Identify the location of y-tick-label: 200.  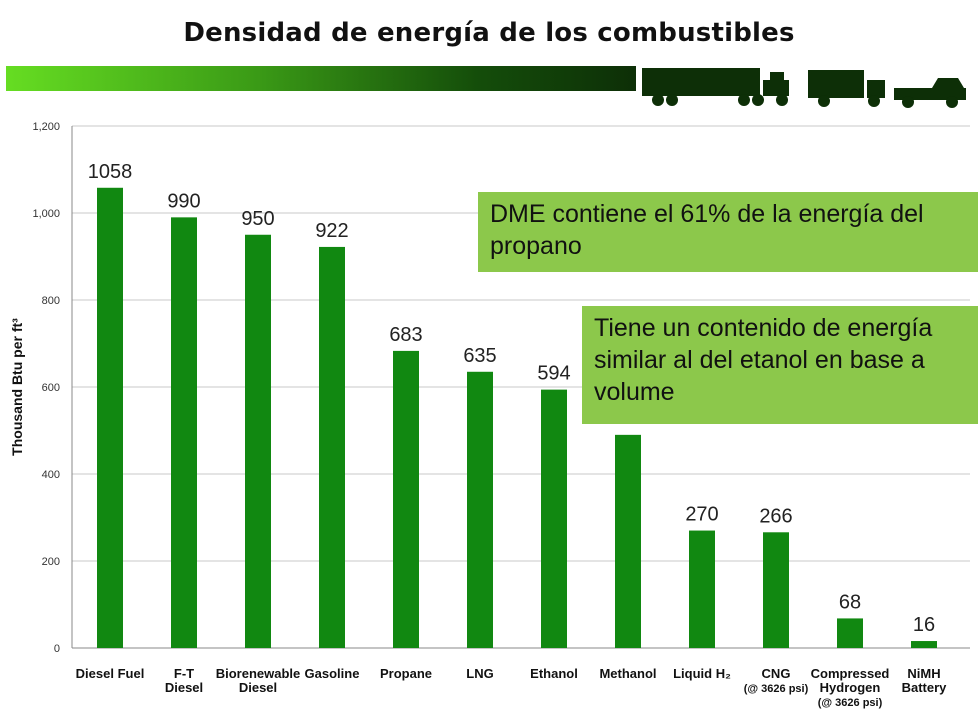
(51, 562).